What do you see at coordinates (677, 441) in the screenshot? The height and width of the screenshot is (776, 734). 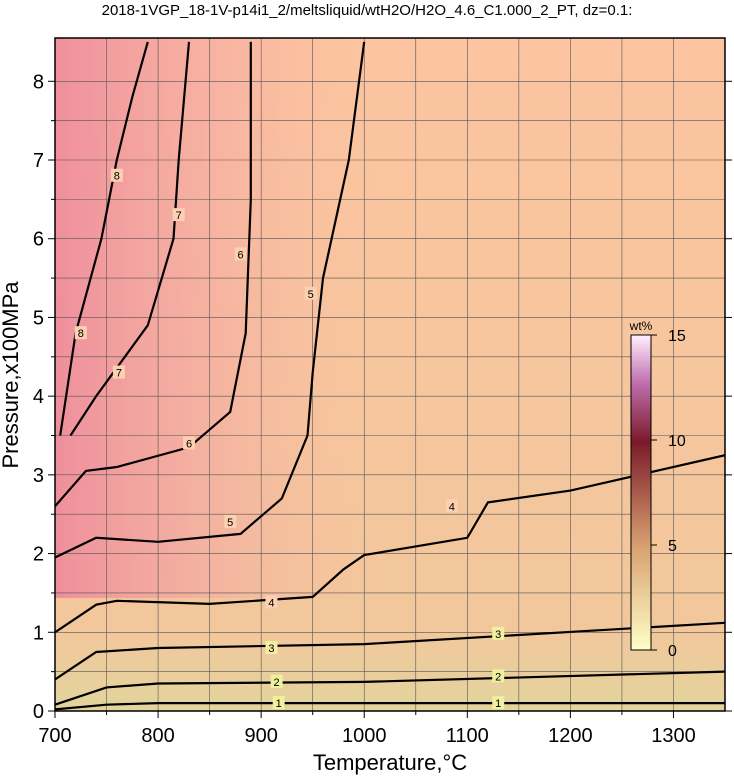 I see `colorbar-tick-label: 10` at bounding box center [677, 441].